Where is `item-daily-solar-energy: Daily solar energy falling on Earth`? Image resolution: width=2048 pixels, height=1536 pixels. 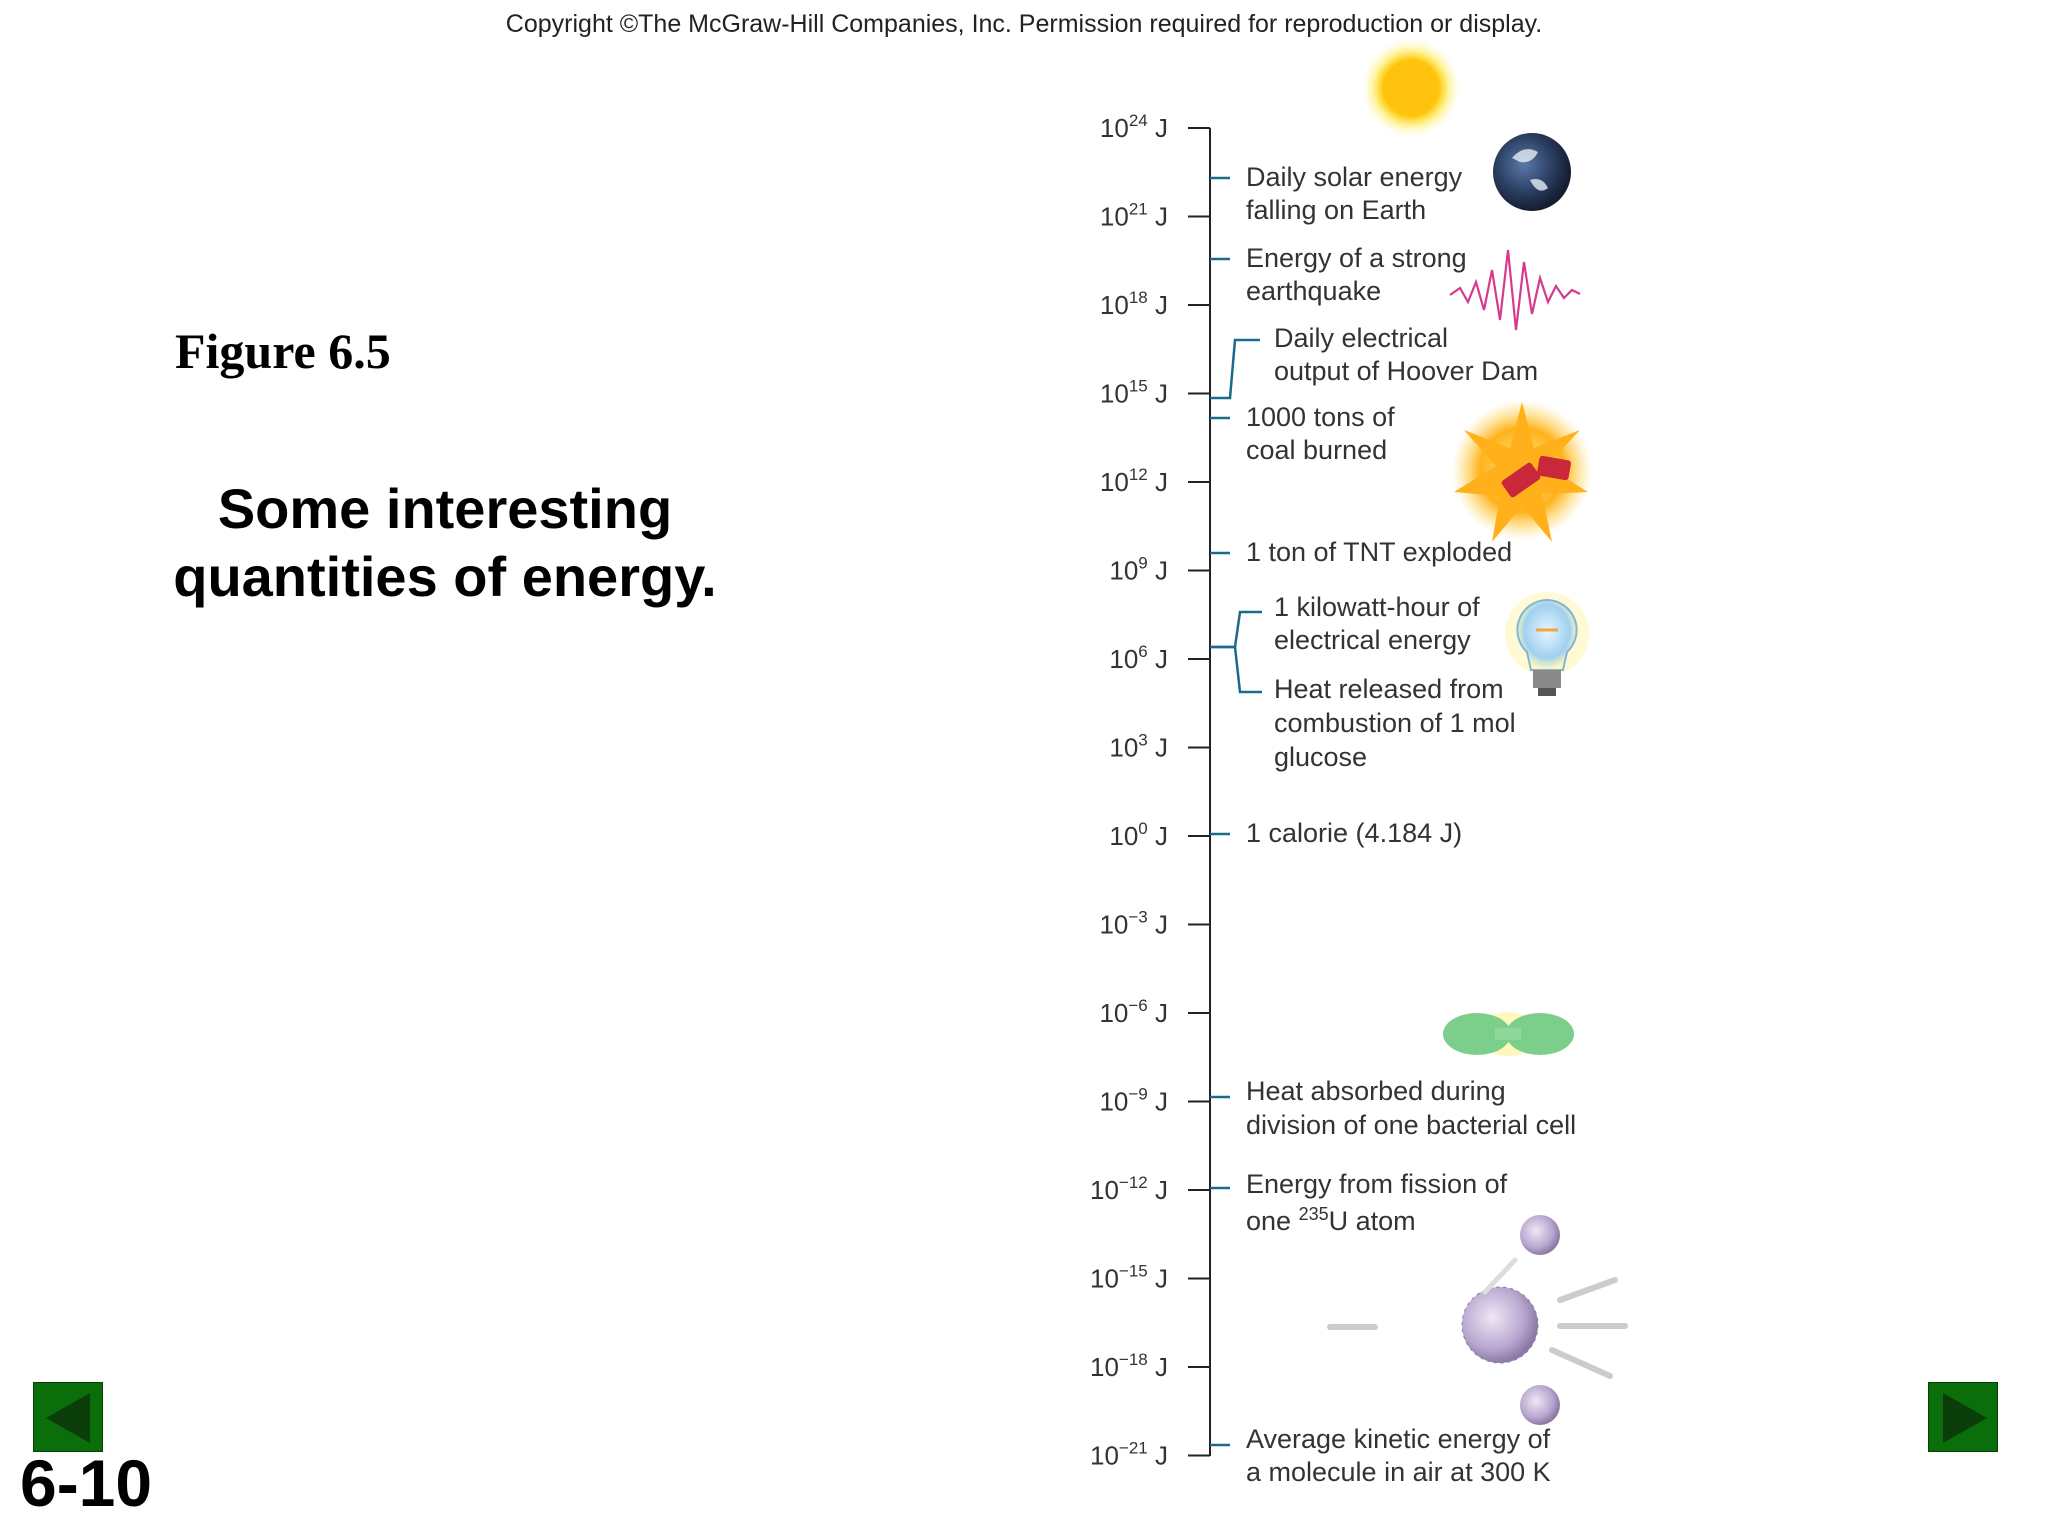 item-daily-solar-energy: Daily solar energy falling on Earth is located at coordinates (1358, 193).